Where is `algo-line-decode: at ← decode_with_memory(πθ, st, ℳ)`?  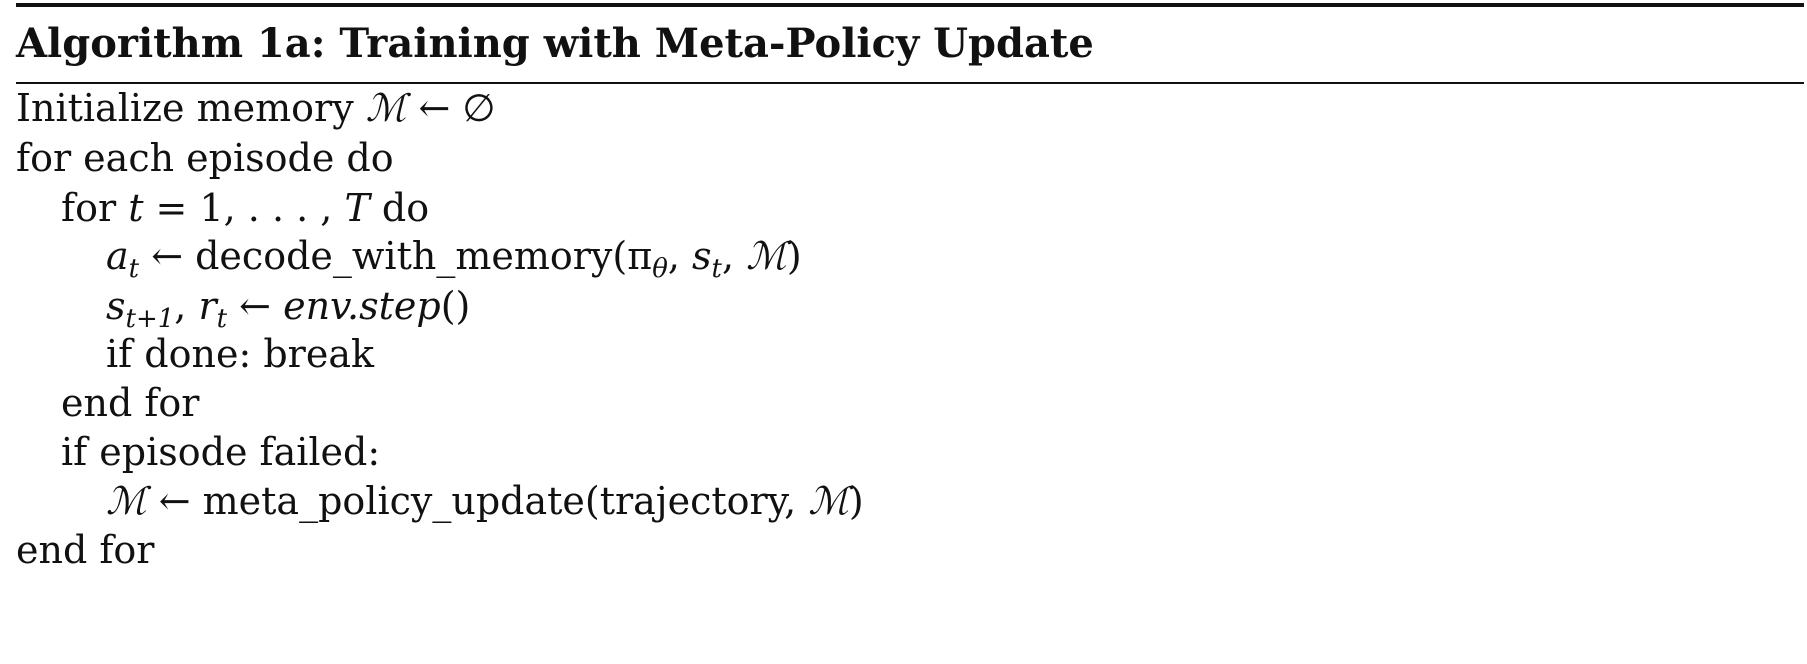
algo-line-decode: at ← decode_with_memory(πθ, st, ℳ) is located at coordinates (454, 256).